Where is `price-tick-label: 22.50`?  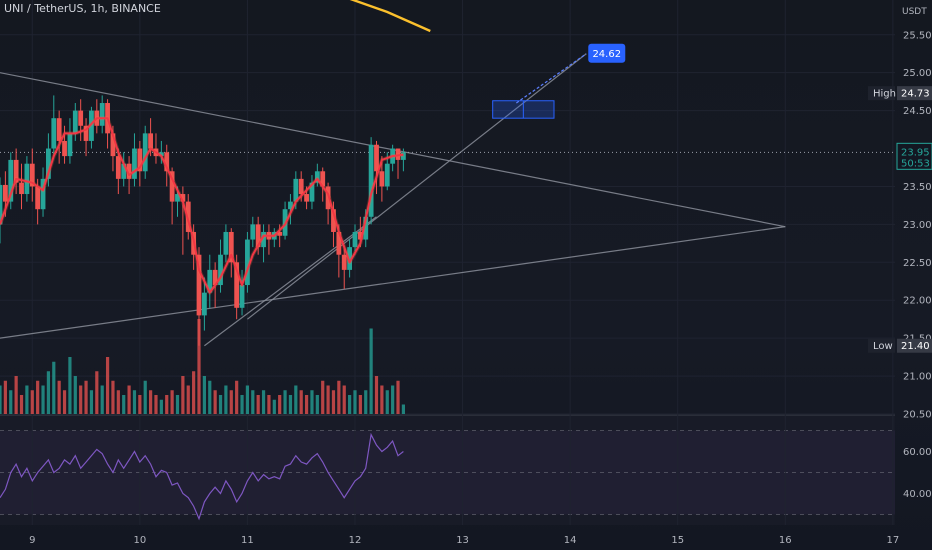 price-tick-label: 22.50 is located at coordinates (917, 263).